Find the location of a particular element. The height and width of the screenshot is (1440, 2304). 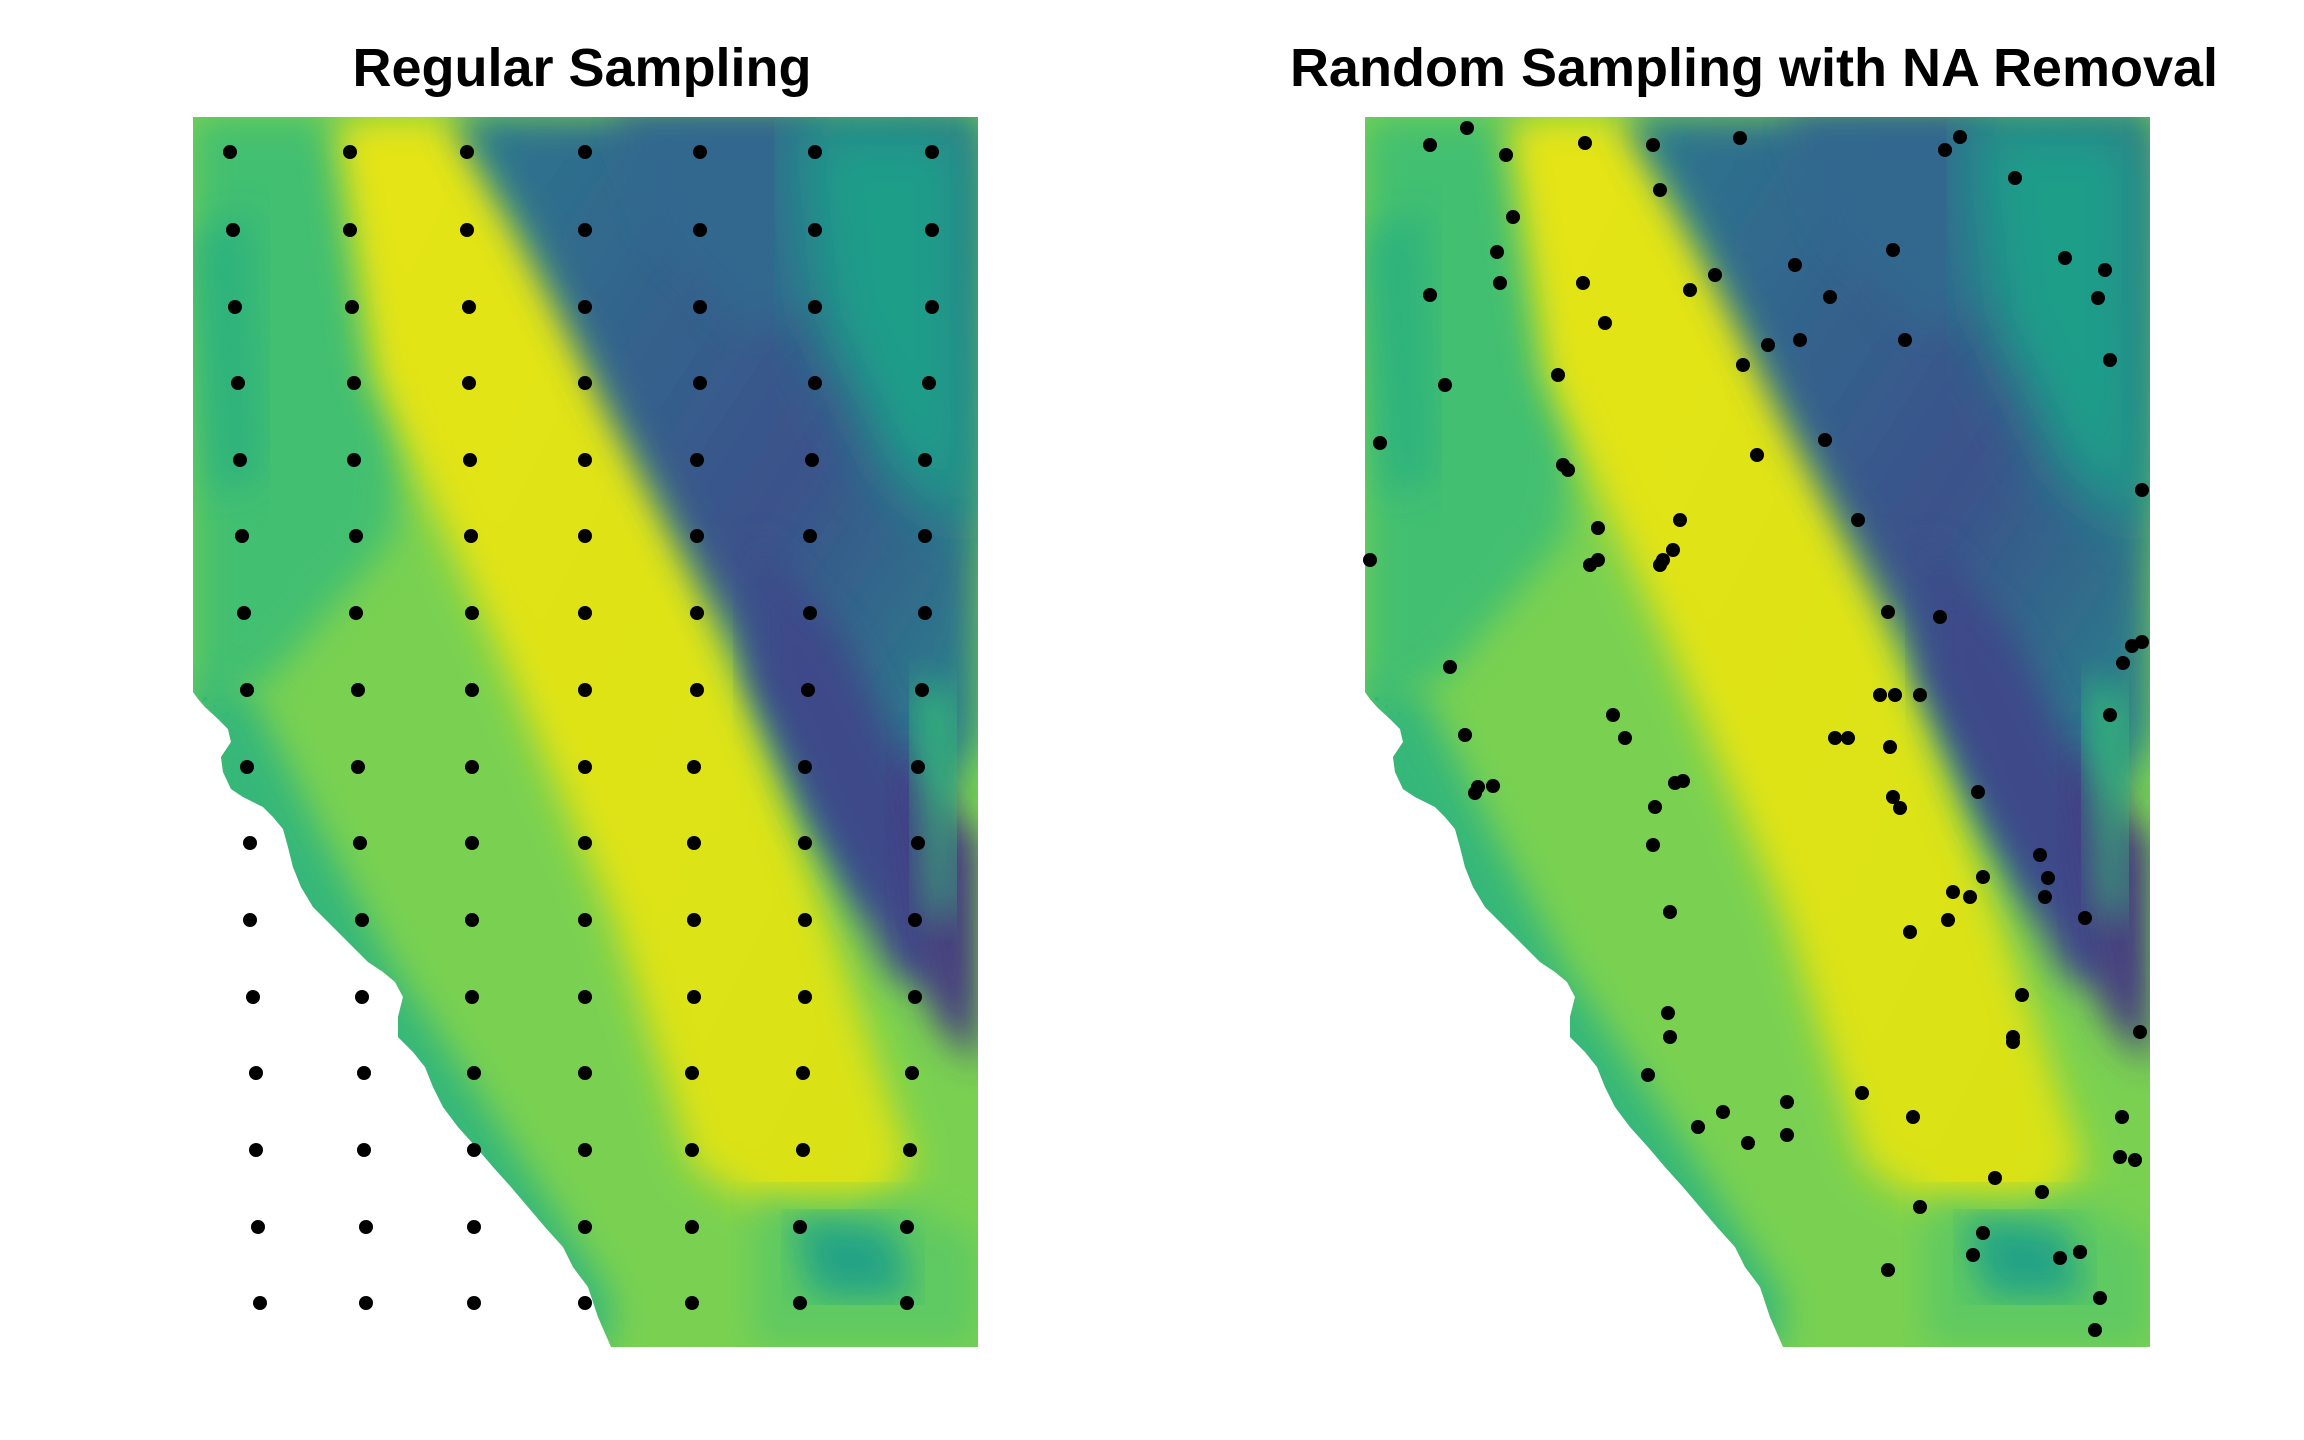

island-marks is located at coordinates (216, 706).